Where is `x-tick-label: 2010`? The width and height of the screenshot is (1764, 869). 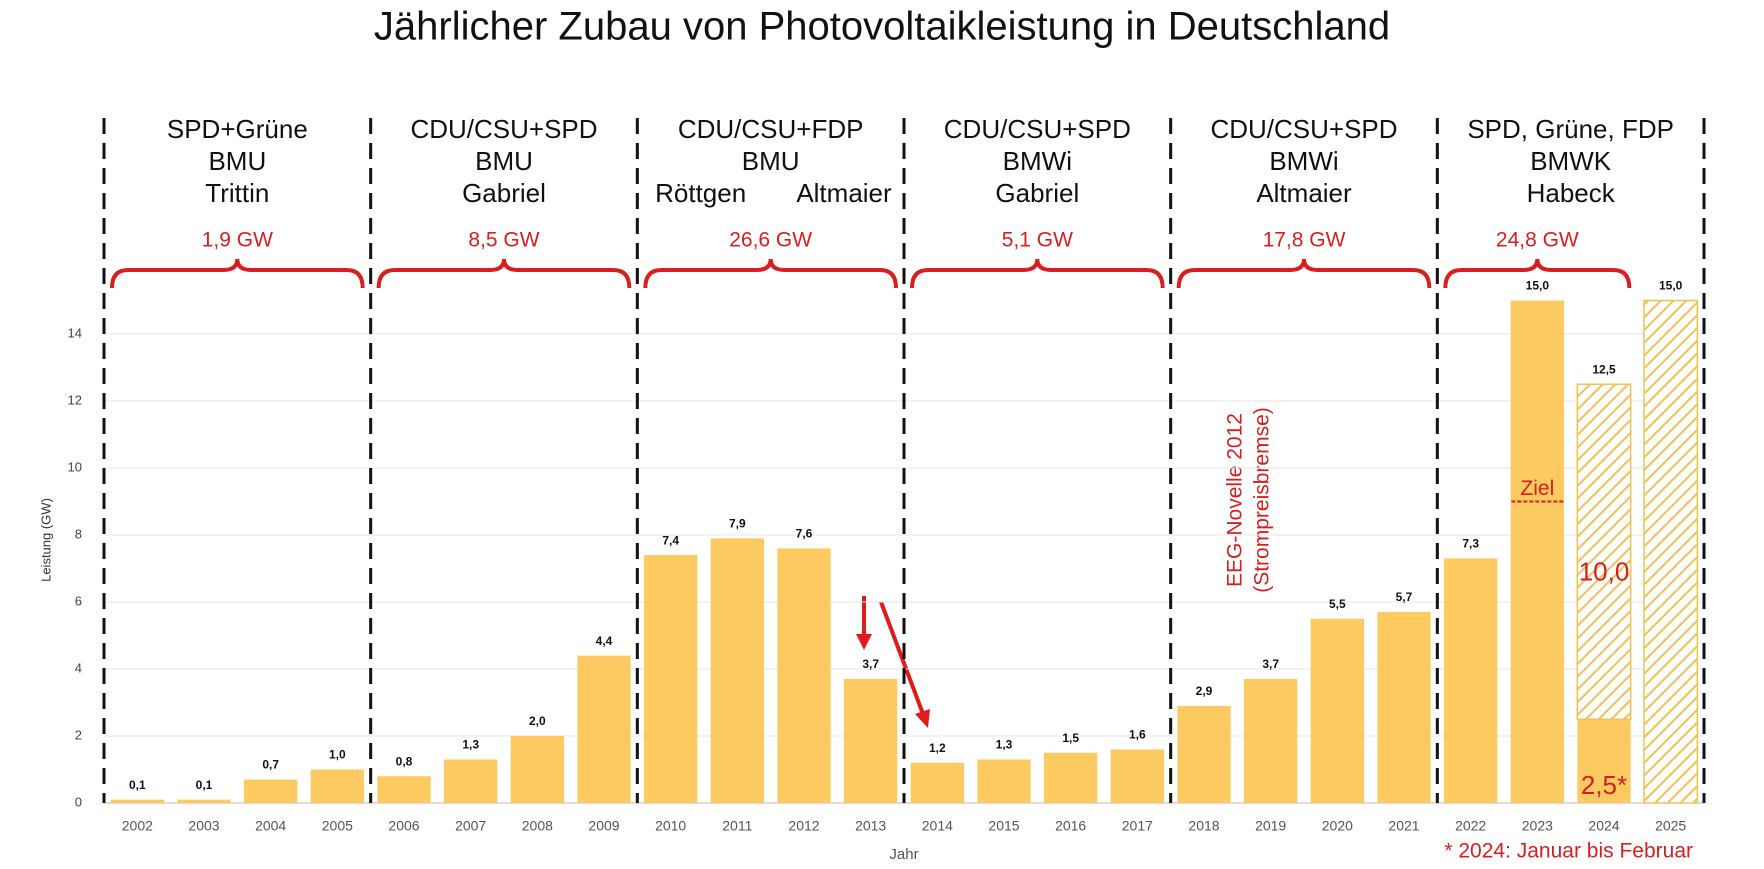 x-tick-label: 2010 is located at coordinates (670, 826).